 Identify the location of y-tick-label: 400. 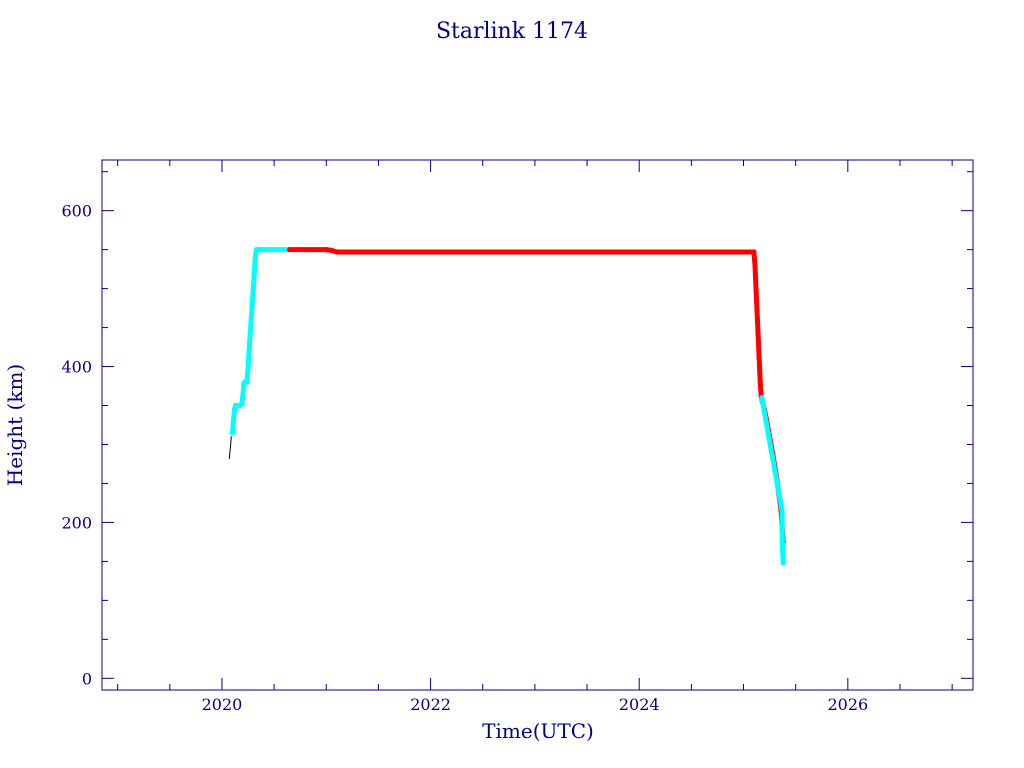
(76, 367).